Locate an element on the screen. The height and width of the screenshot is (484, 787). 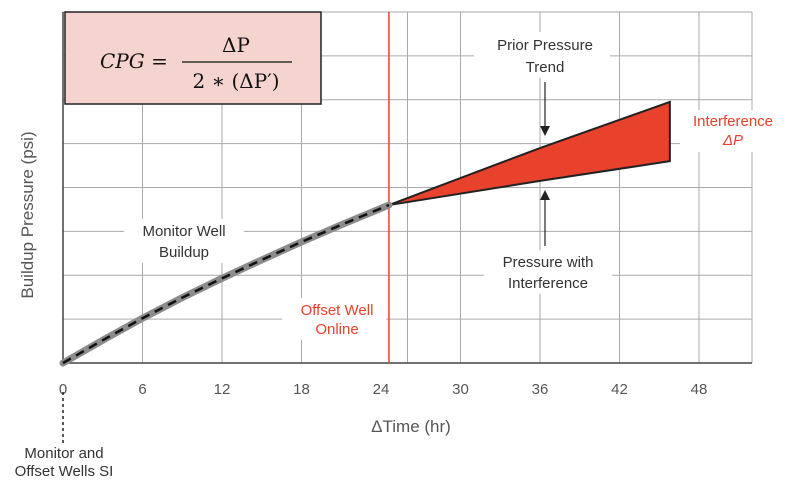
interference-label-line1: Interference is located at coordinates (733, 121).